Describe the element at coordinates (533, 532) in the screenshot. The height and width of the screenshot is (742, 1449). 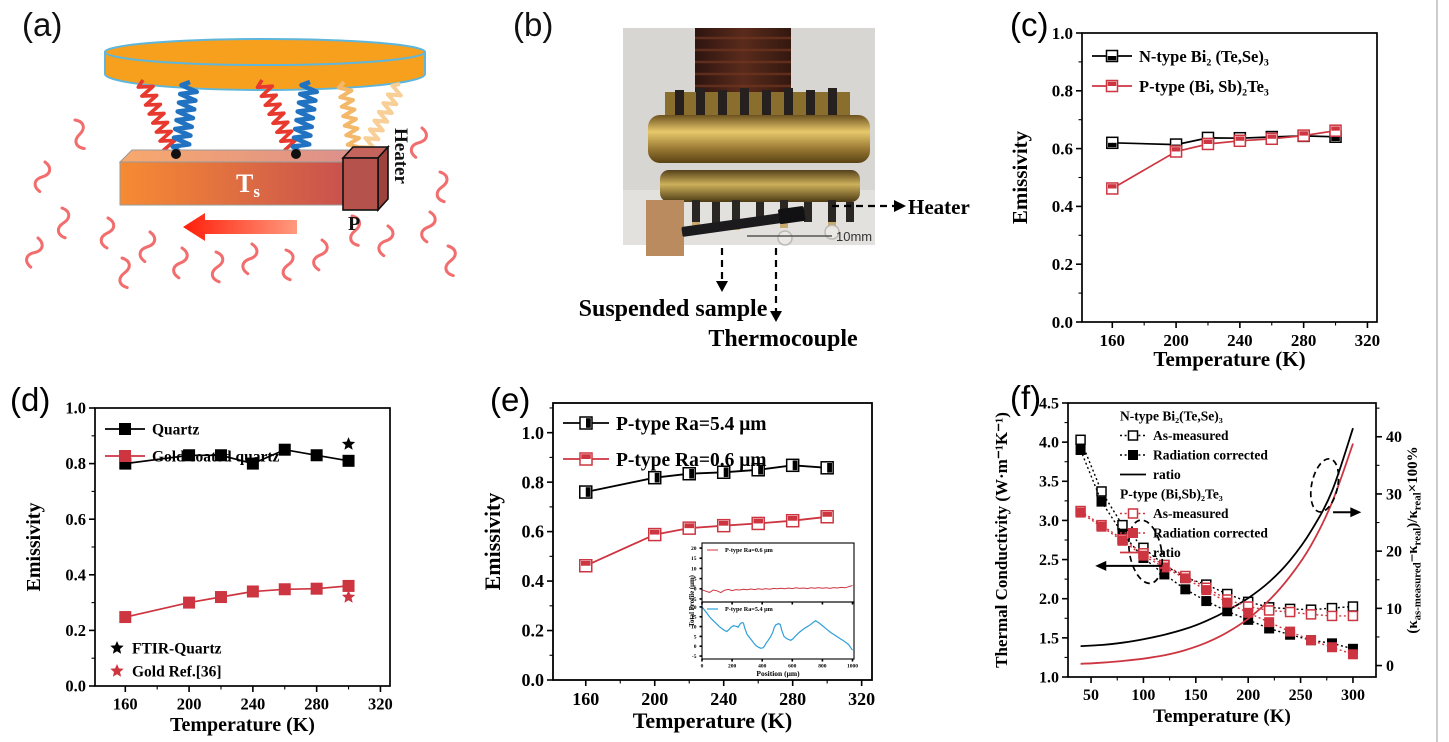
I see `y-tick-label: 0.6` at that location.